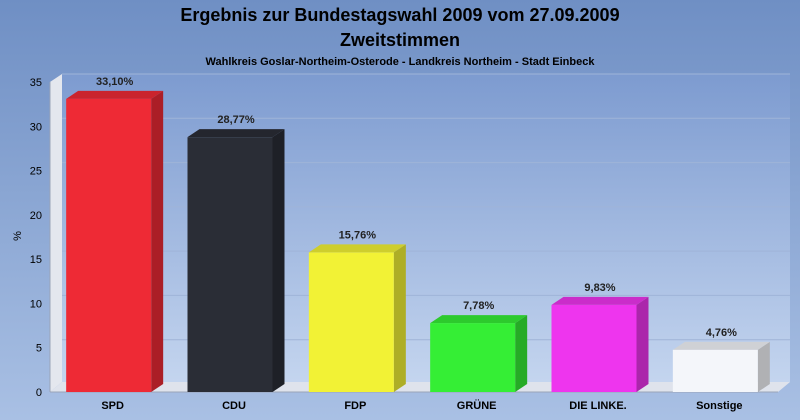 The image size is (800, 420). I want to click on bar-fdp: 15,76% FDP, so click(357, 320).